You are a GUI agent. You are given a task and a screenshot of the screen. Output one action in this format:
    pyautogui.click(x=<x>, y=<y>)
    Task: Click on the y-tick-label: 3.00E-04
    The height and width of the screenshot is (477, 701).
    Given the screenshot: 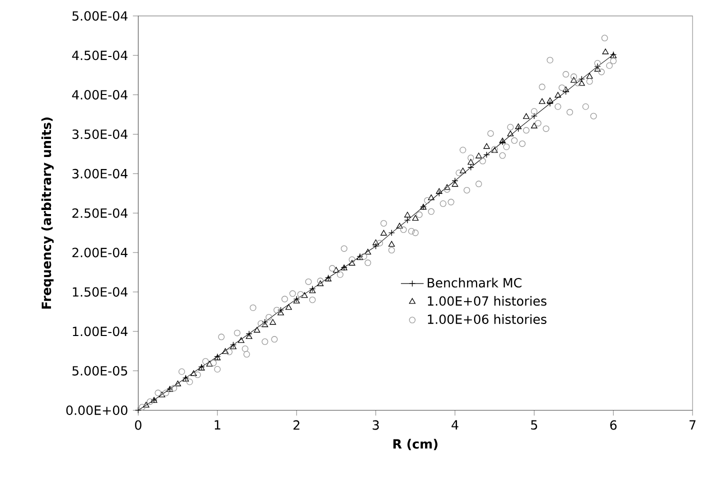 What is the action you would take?
    pyautogui.click(x=100, y=173)
    